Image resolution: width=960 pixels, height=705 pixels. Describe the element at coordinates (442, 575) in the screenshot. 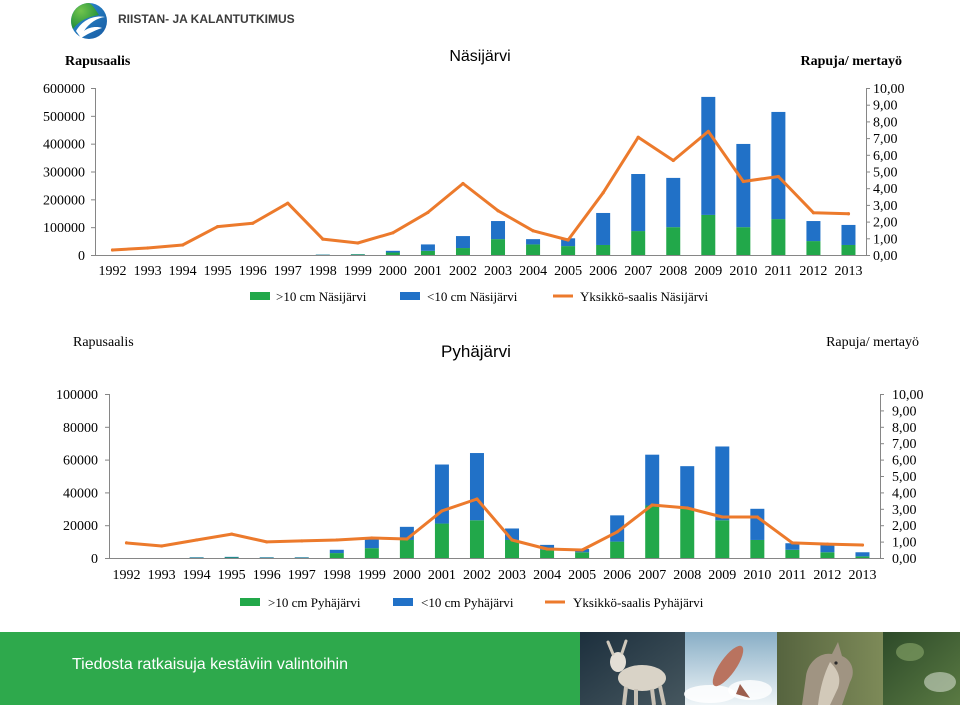

I see `x-tick-label-2001: 2001` at that location.